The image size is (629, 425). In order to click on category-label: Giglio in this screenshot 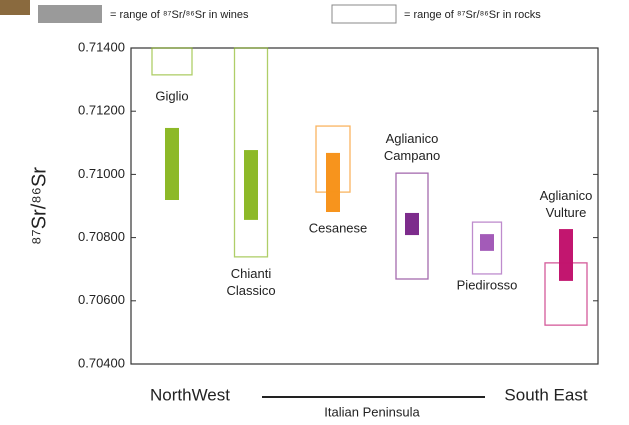, I will do `click(171, 95)`.